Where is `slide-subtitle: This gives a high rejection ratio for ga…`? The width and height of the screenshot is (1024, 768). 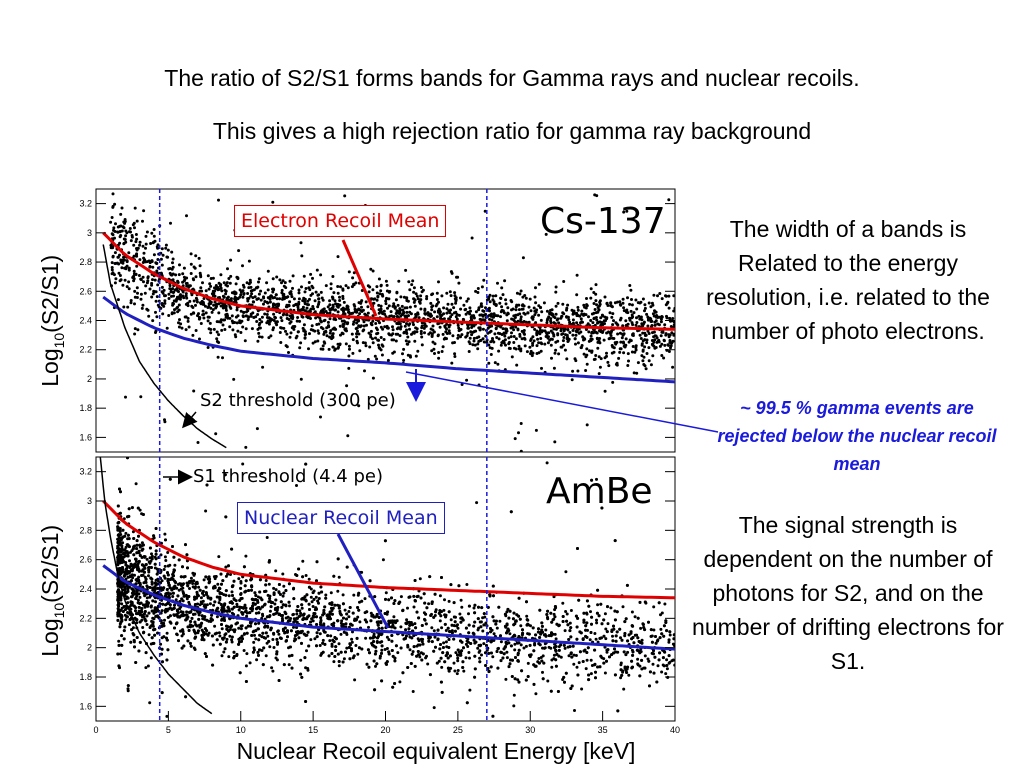
slide-subtitle: This gives a high rejection ratio for ga… is located at coordinates (512, 131).